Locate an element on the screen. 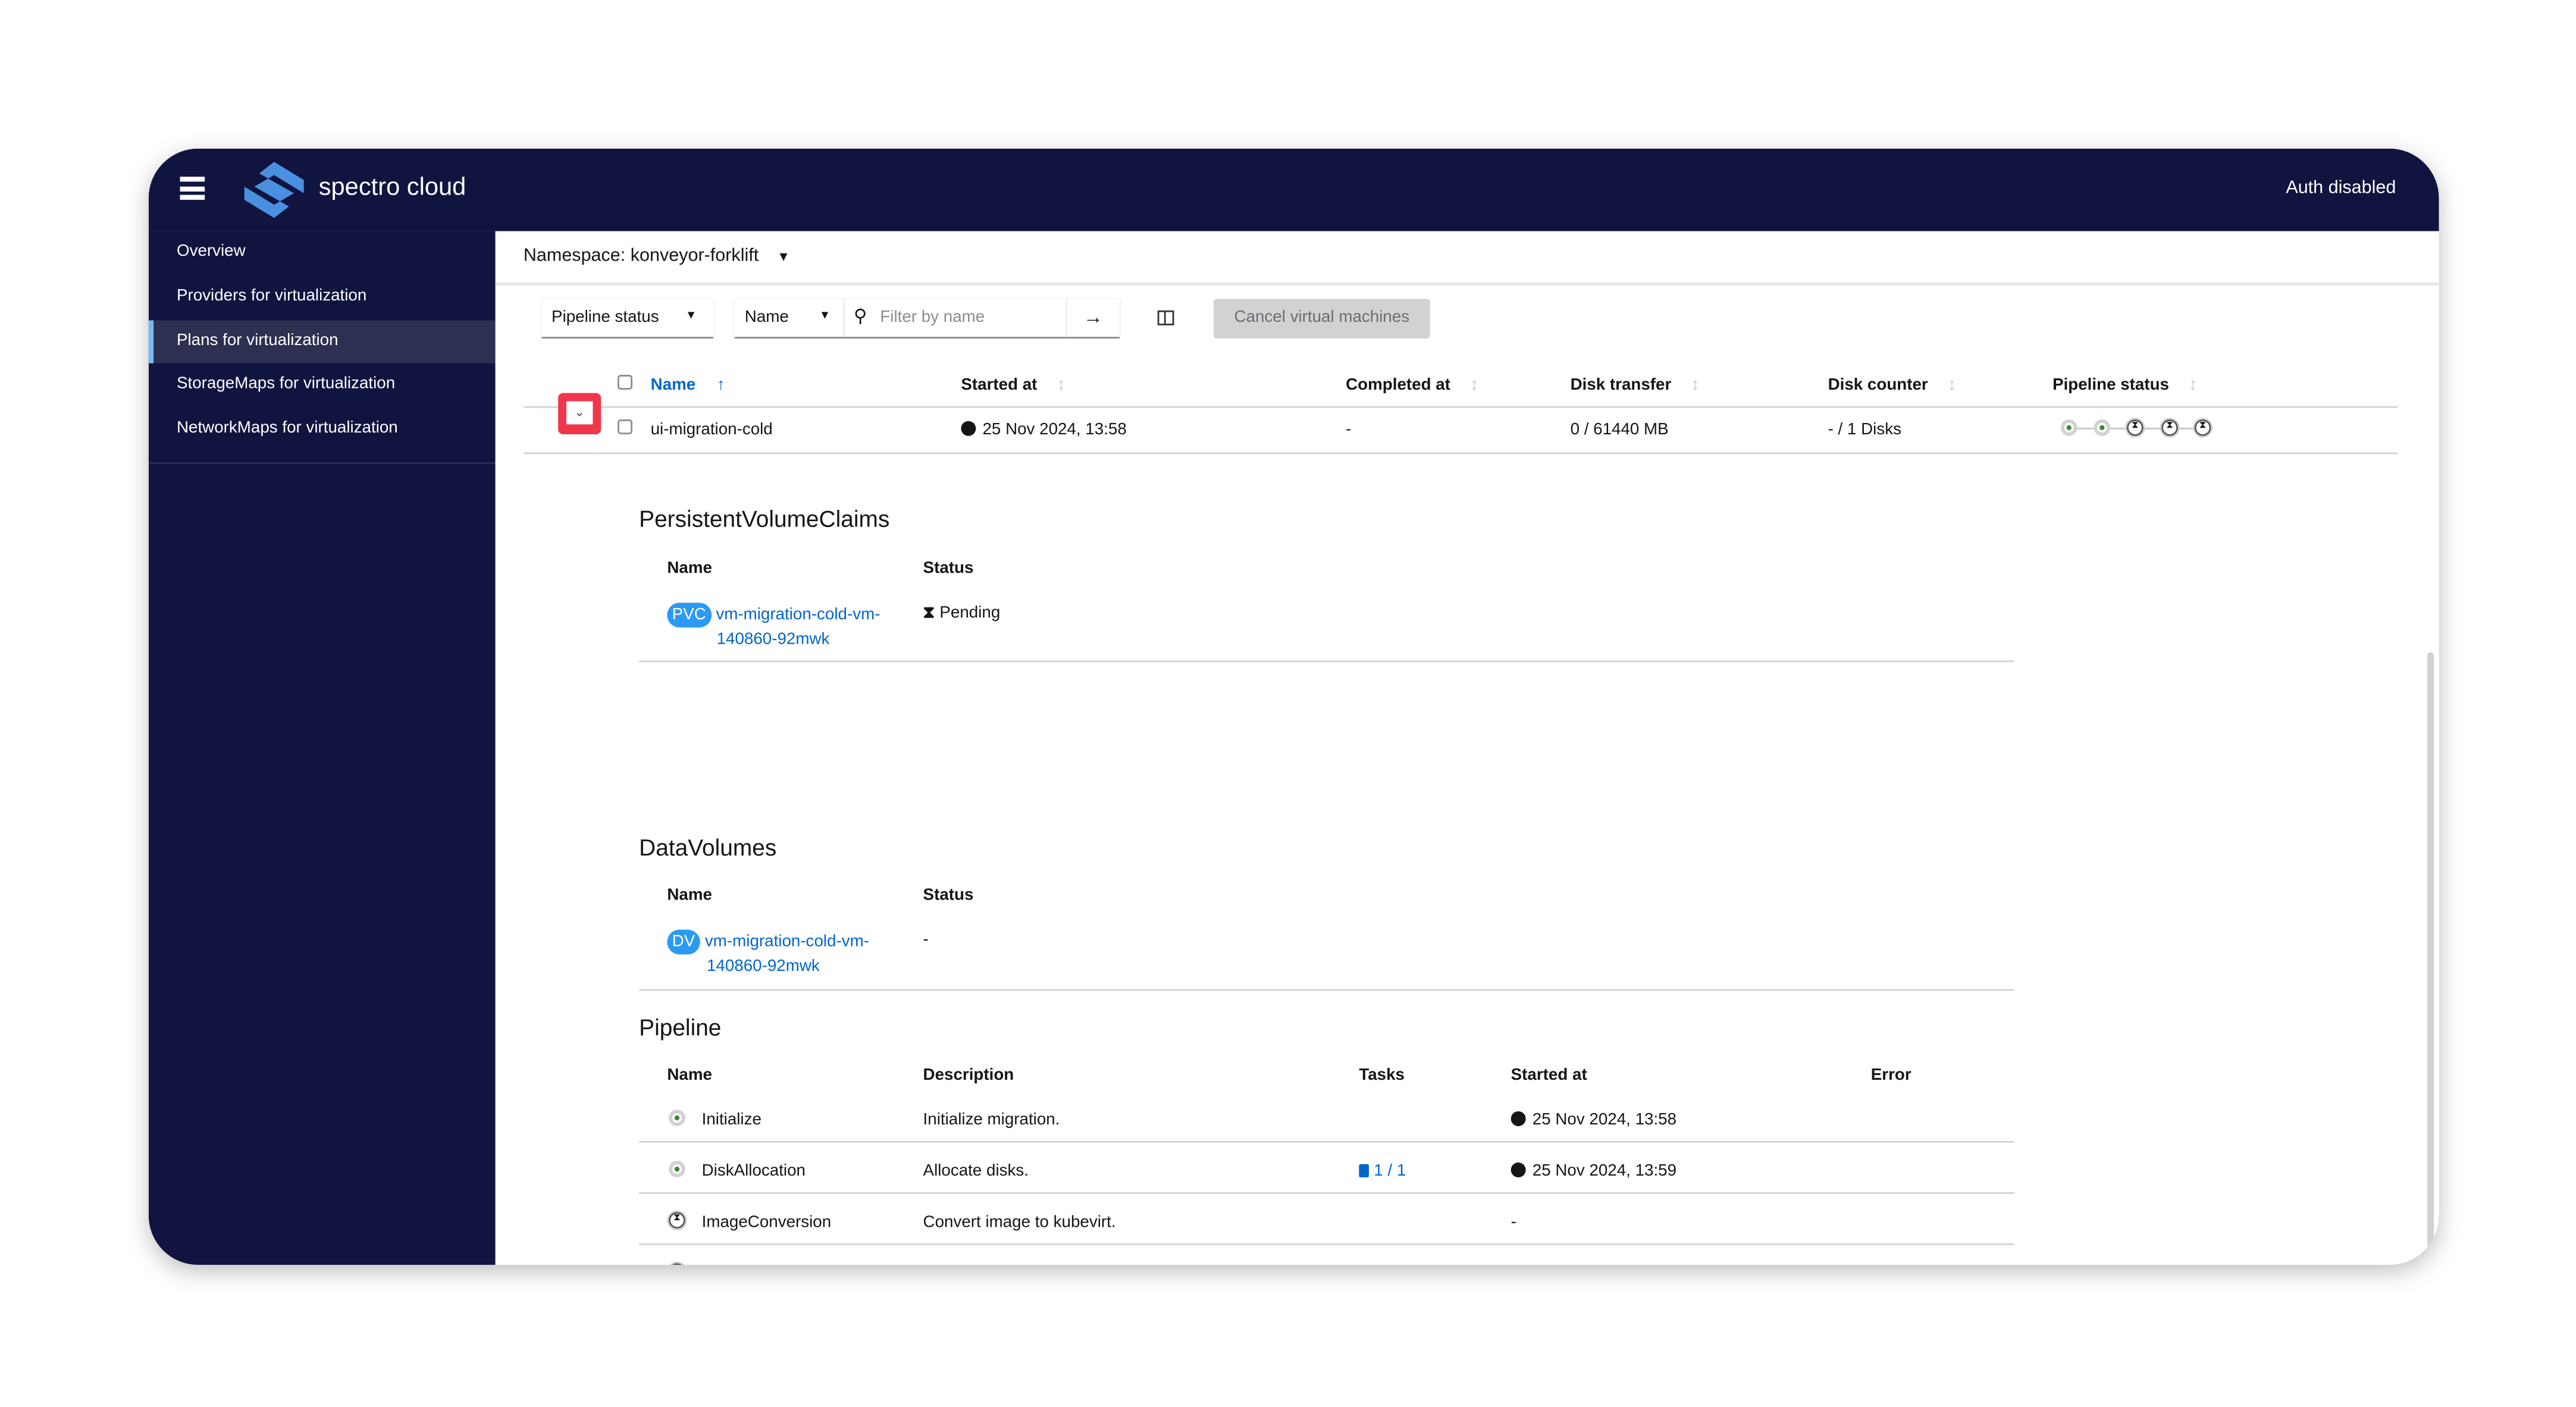 The height and width of the screenshot is (1407, 2576). sidebar-item-label: StorageMaps for virtualization is located at coordinates (286, 384).